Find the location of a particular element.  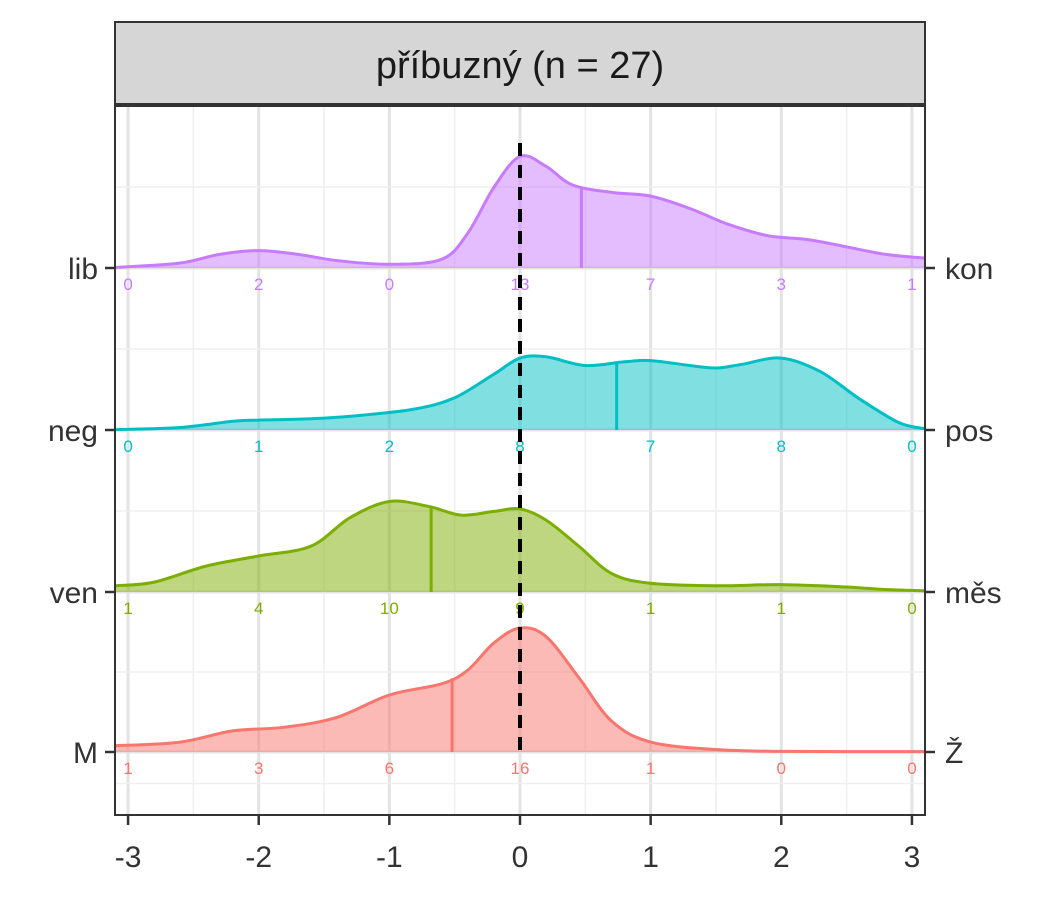

count-label: 6 is located at coordinates (389, 768).